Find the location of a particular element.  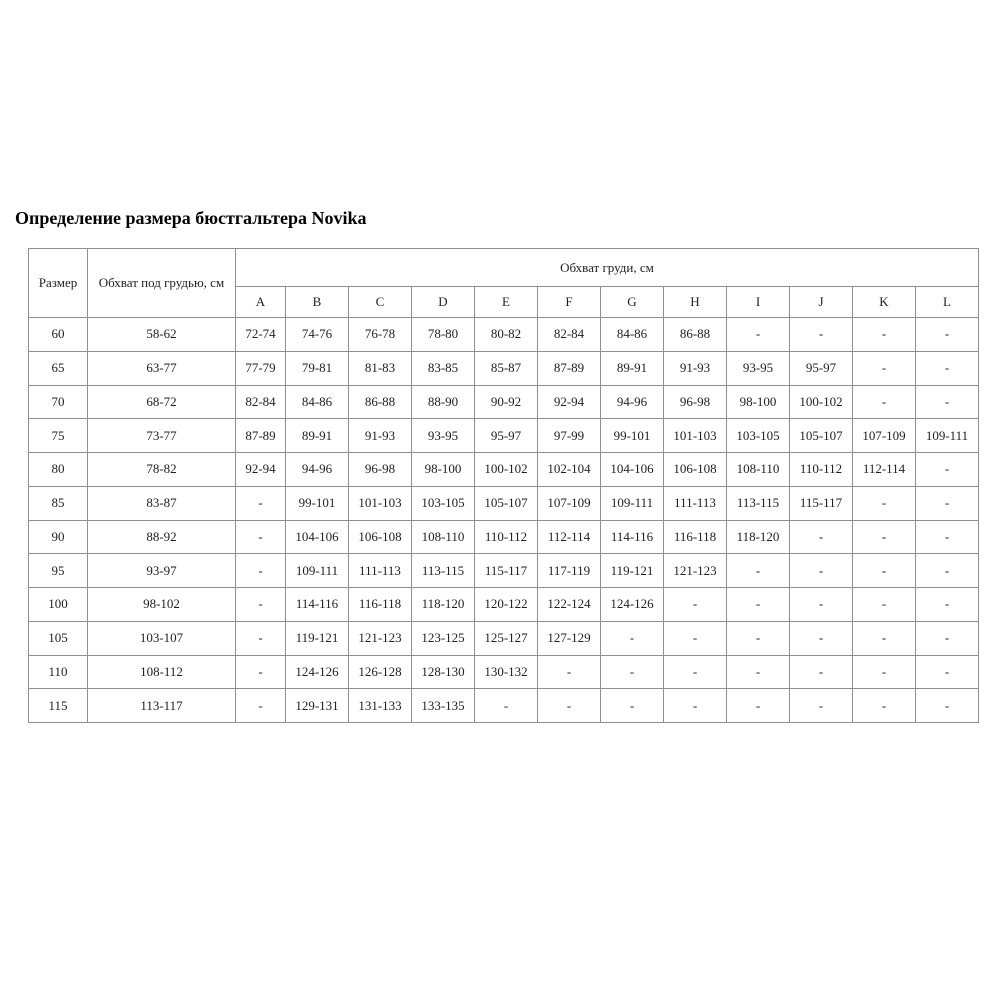

underbust-cell: 58-62 is located at coordinates (161, 334).